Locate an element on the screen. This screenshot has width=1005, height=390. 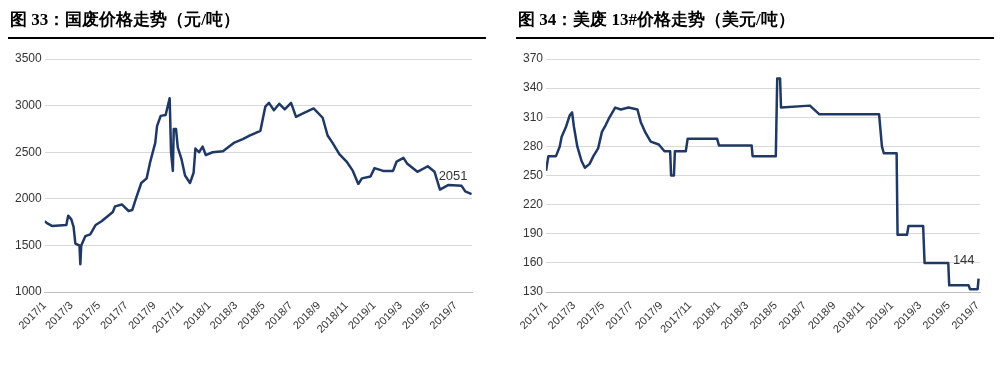
y-tick-label: 1000 is located at coordinates (28, 291).